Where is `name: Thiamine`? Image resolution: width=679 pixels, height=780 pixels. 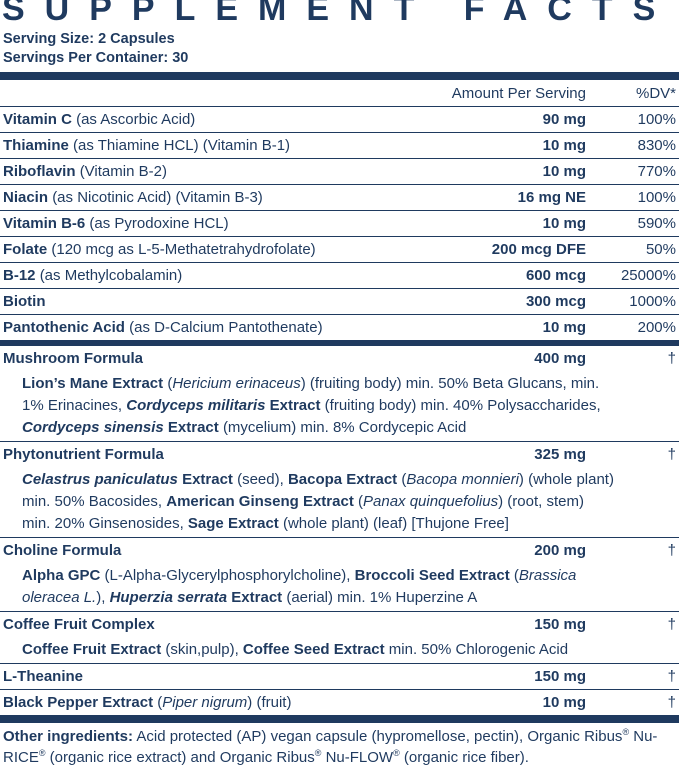
name: Thiamine is located at coordinates (36, 145).